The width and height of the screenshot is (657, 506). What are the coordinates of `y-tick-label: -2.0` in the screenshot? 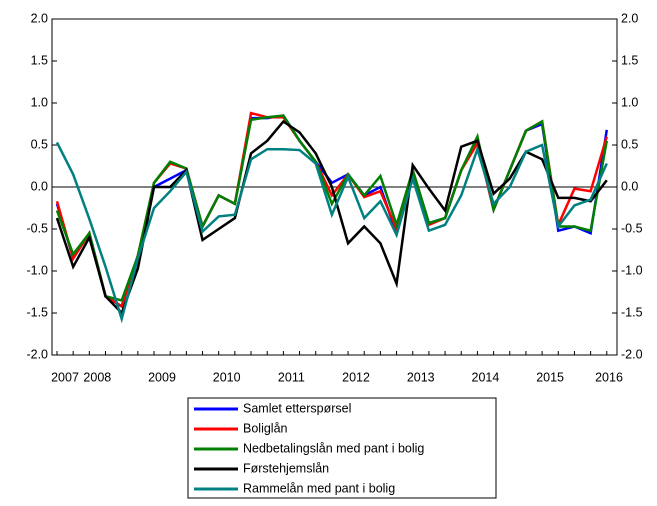 It's located at (37, 354).